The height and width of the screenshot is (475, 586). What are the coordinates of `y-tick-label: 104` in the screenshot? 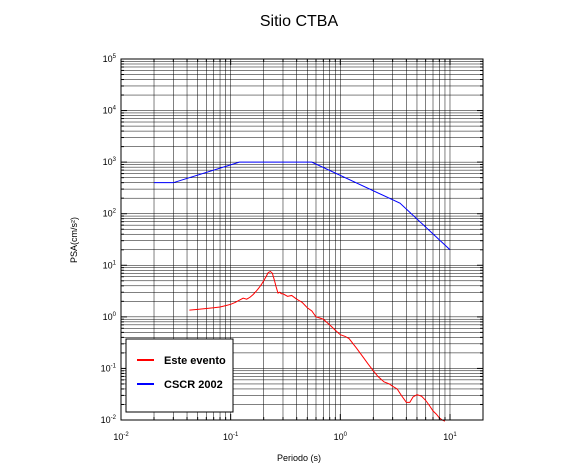 It's located at (110, 111).